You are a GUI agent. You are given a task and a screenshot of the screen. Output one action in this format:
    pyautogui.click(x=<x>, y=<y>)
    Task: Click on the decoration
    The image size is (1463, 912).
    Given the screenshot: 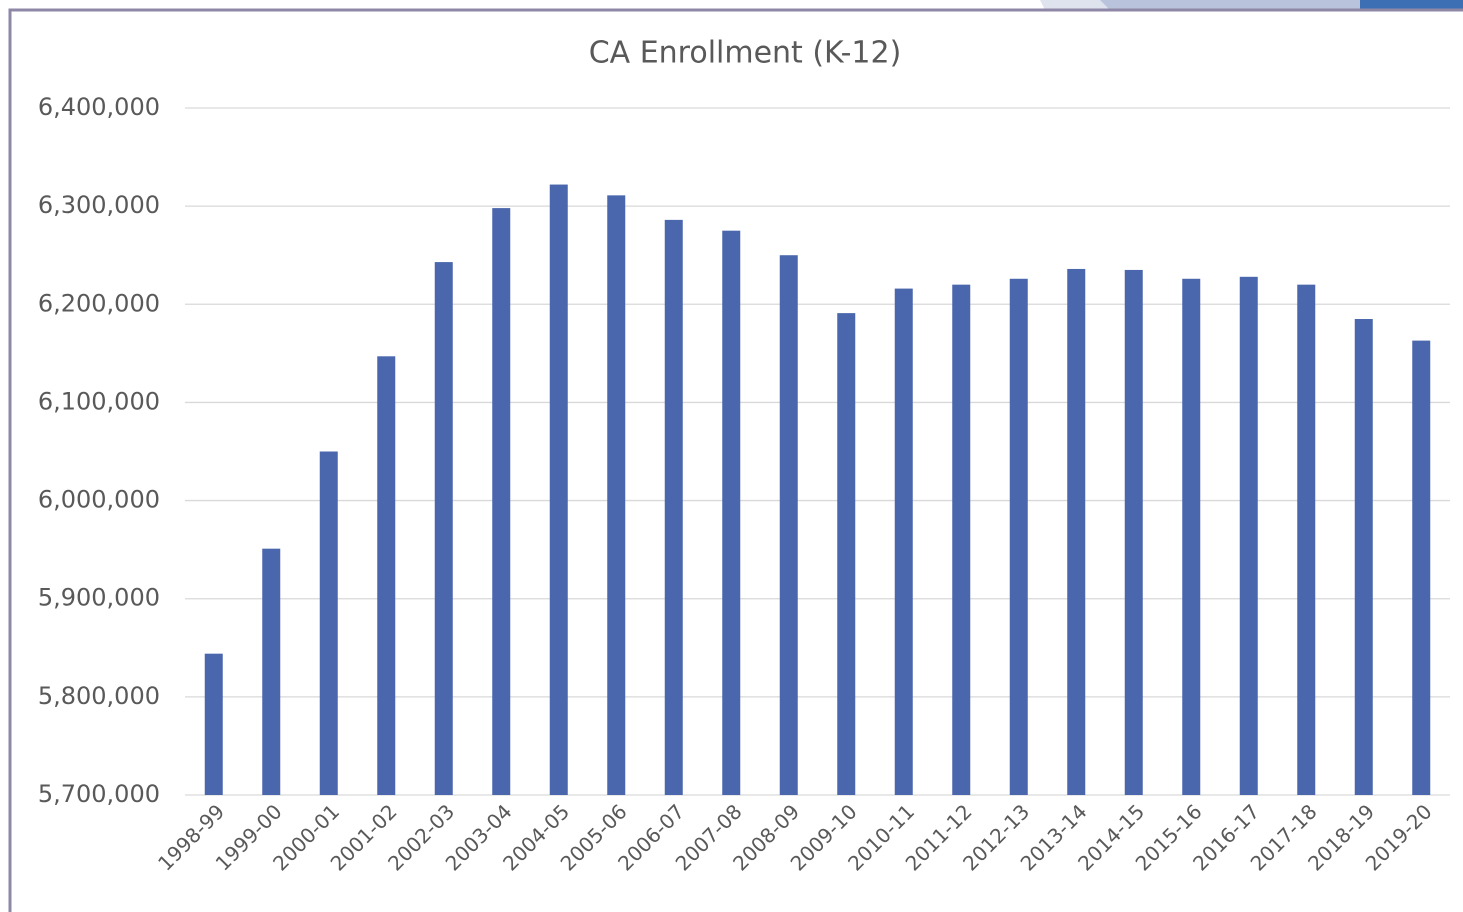 What is the action you would take?
    pyautogui.click(x=1411, y=5)
    